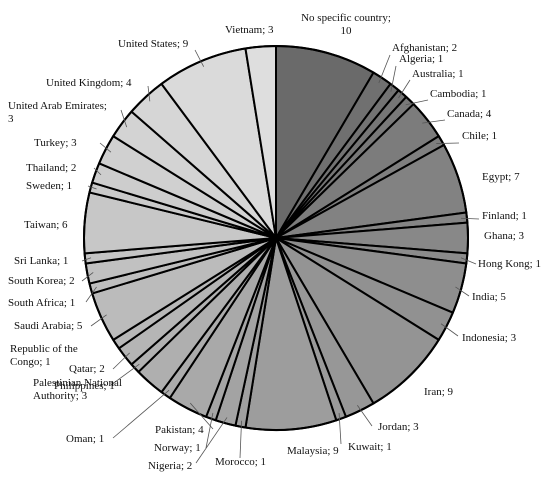  Describe the element at coordinates (179, 430) in the screenshot. I see `slice-label-pakistan: Pakistan; 4` at that location.